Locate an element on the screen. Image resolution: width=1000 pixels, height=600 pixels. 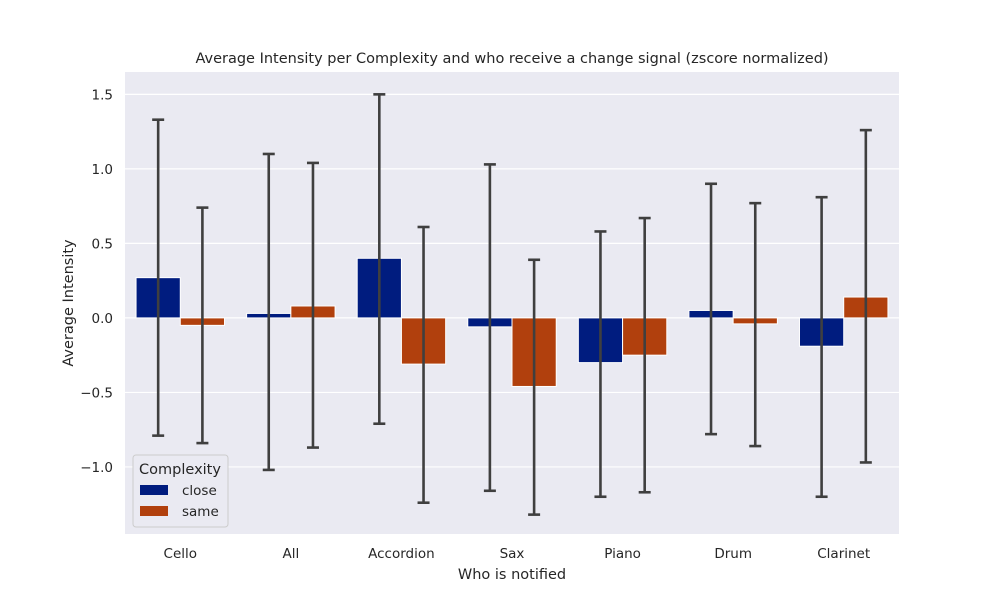
legend: Complexity close same is located at coordinates (180, 491).